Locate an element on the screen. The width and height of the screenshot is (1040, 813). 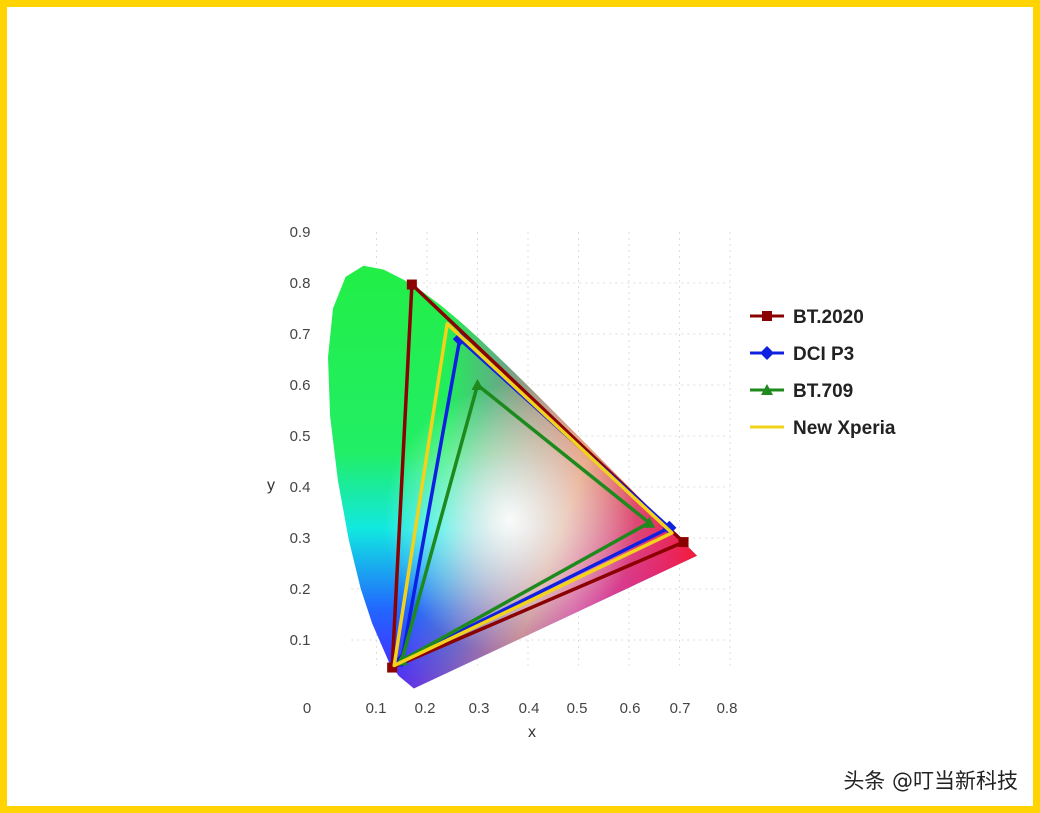
watermark: 头条 @叮当新科技 is located at coordinates (930, 781).